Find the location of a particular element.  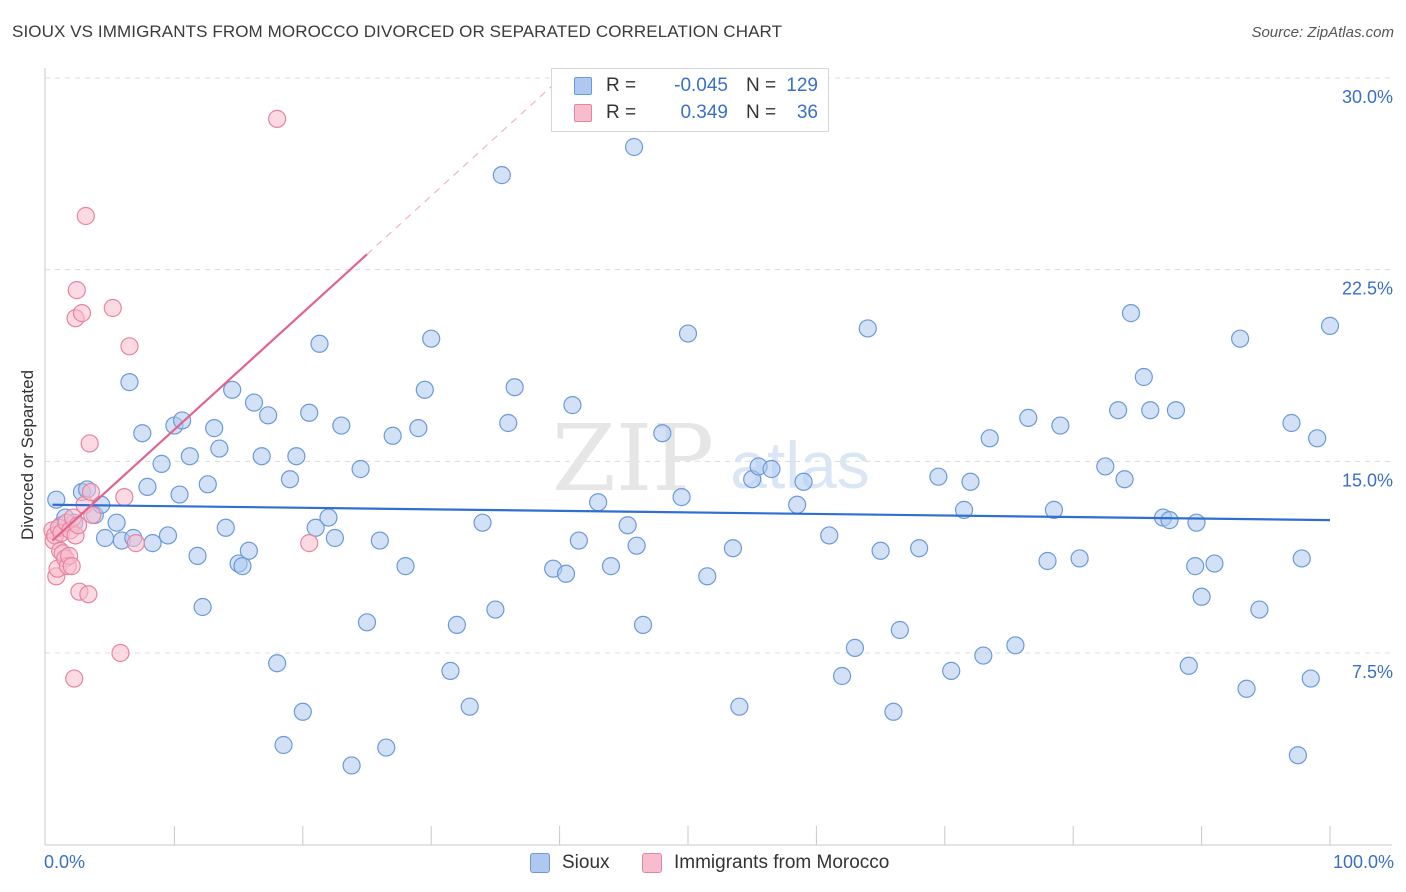

source-label: Source: ZipAtlas.com is located at coordinates (1322, 32).